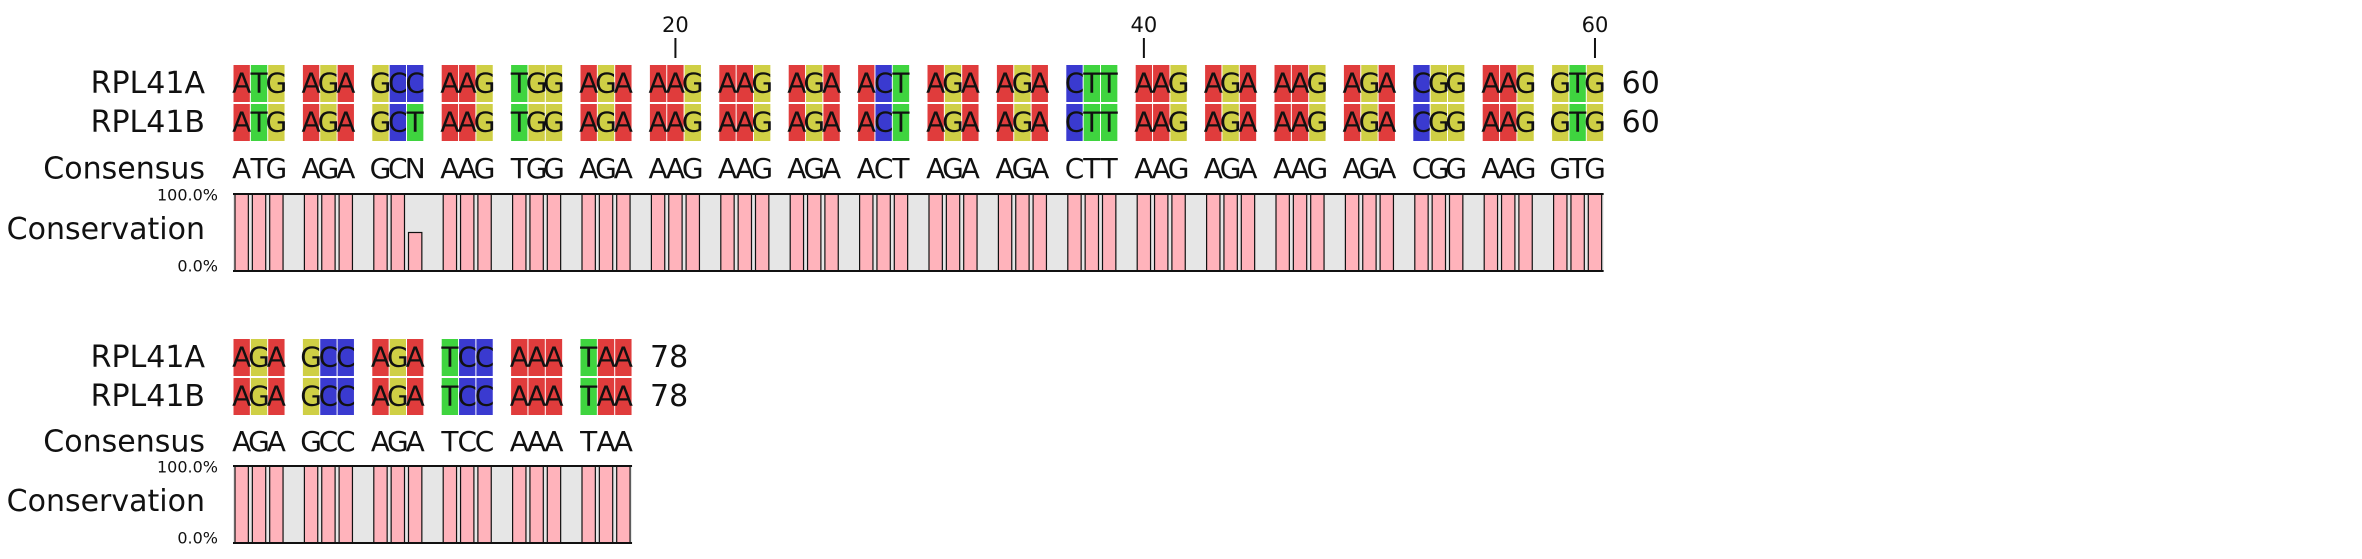 The height and width of the screenshot is (559, 2362). Describe the element at coordinates (398, 168) in the screenshot. I see `consensus-letter: C` at that location.